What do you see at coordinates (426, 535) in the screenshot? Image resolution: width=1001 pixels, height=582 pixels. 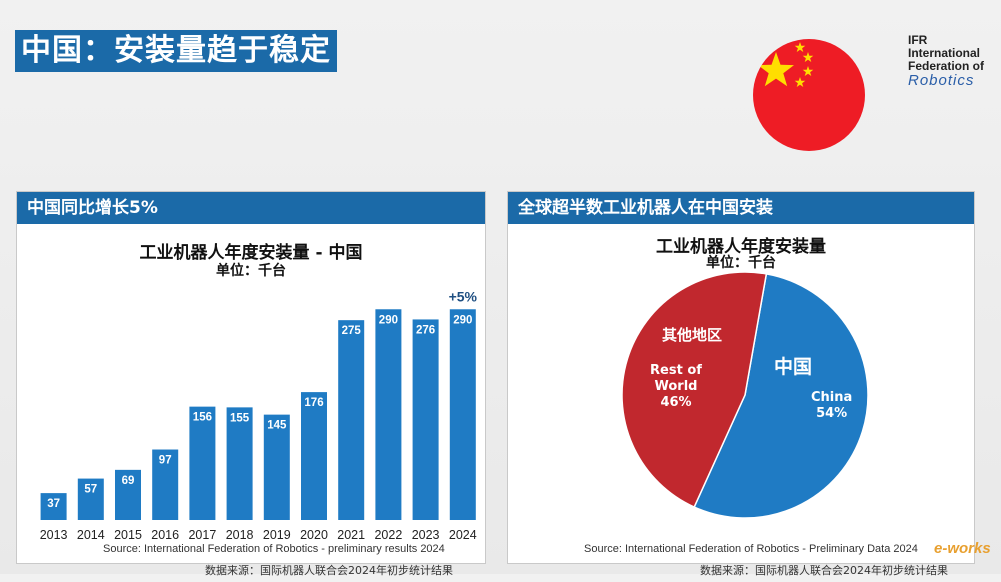 I see `x-tick-label: 2023` at bounding box center [426, 535].